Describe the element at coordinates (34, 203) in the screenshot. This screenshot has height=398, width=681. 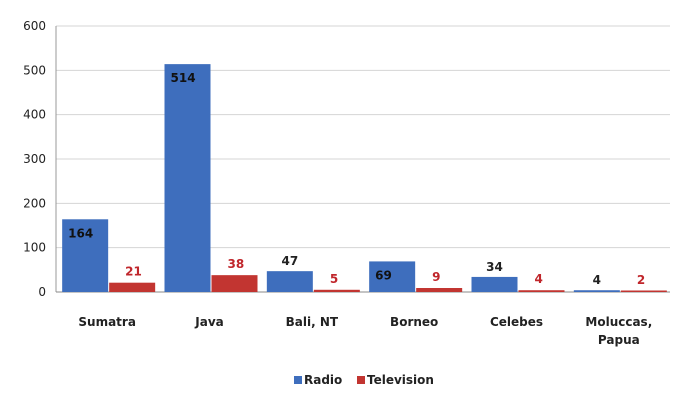
I see `y-tick-label: 200` at that location.